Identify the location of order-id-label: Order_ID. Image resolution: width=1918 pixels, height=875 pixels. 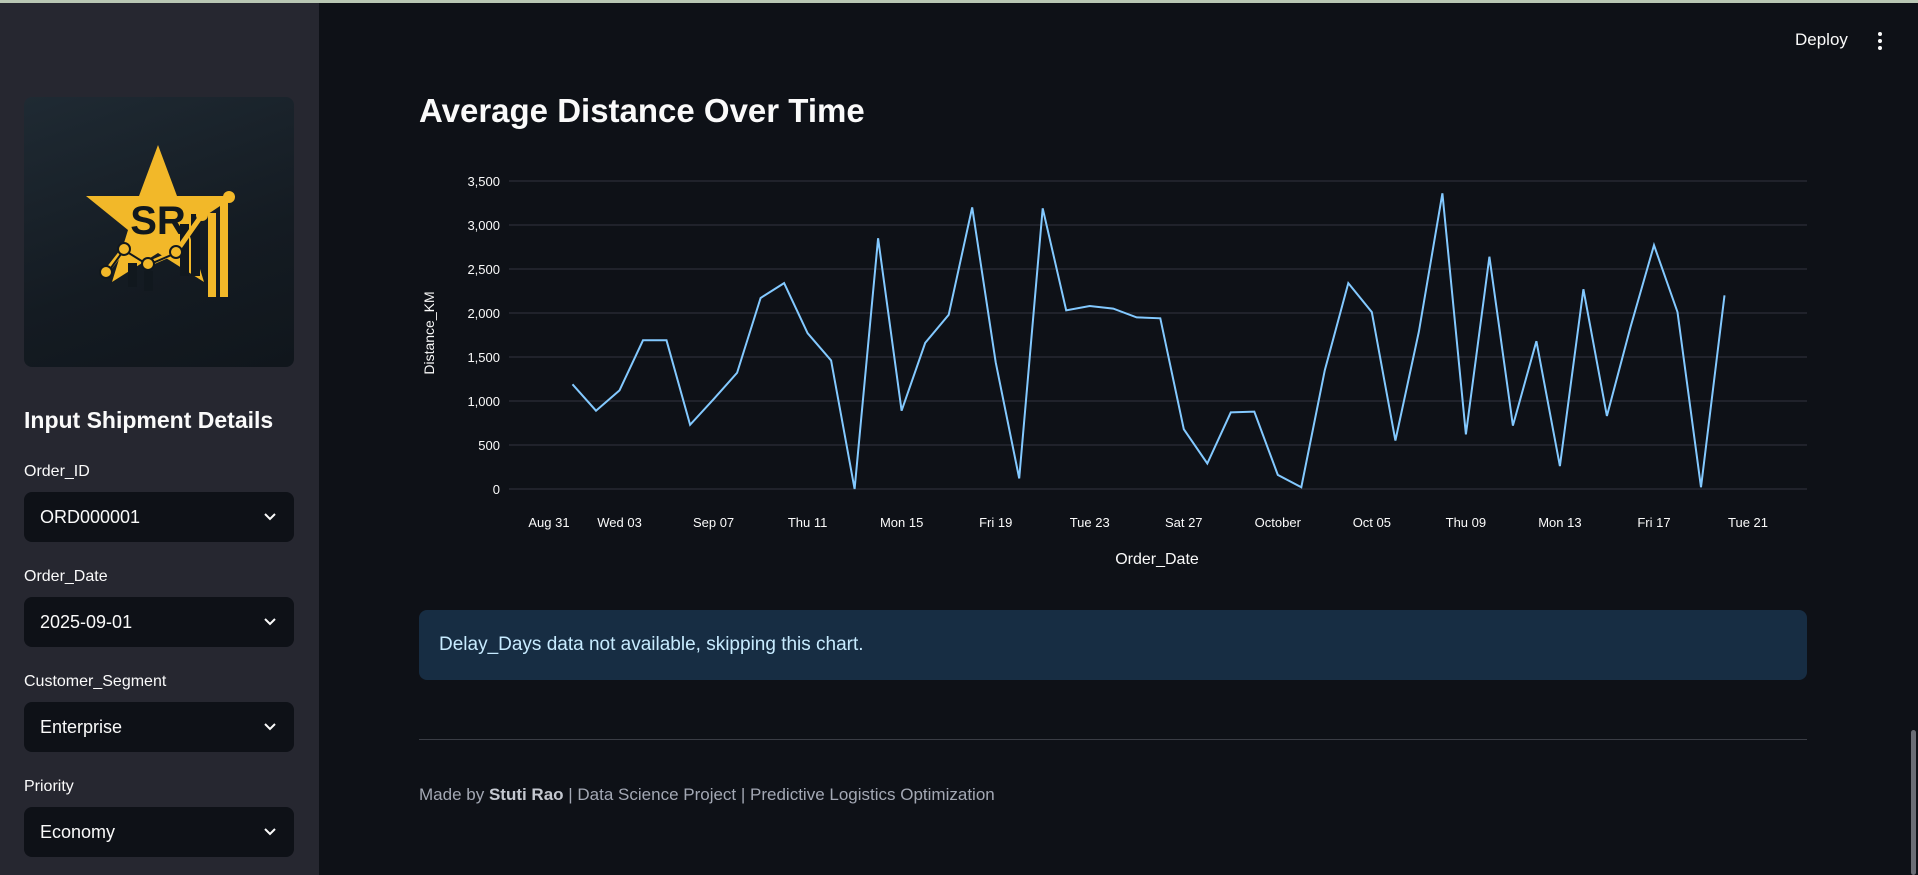
(57, 471).